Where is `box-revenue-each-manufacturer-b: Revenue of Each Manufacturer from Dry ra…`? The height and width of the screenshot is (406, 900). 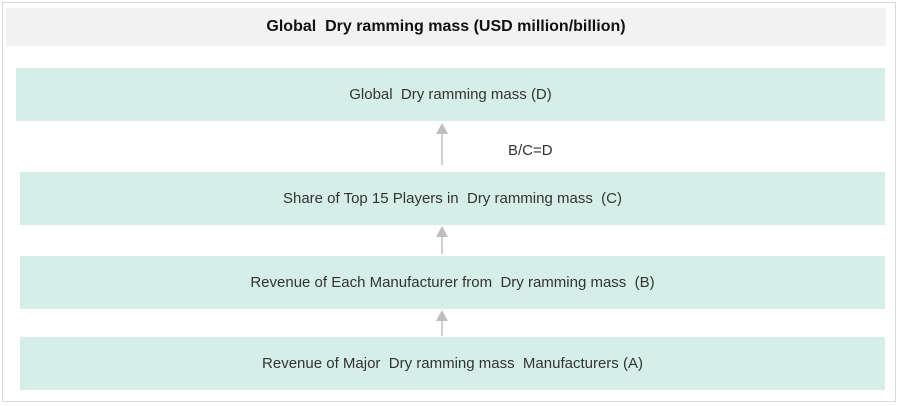 box-revenue-each-manufacturer-b: Revenue of Each Manufacturer from Dry ra… is located at coordinates (452, 282).